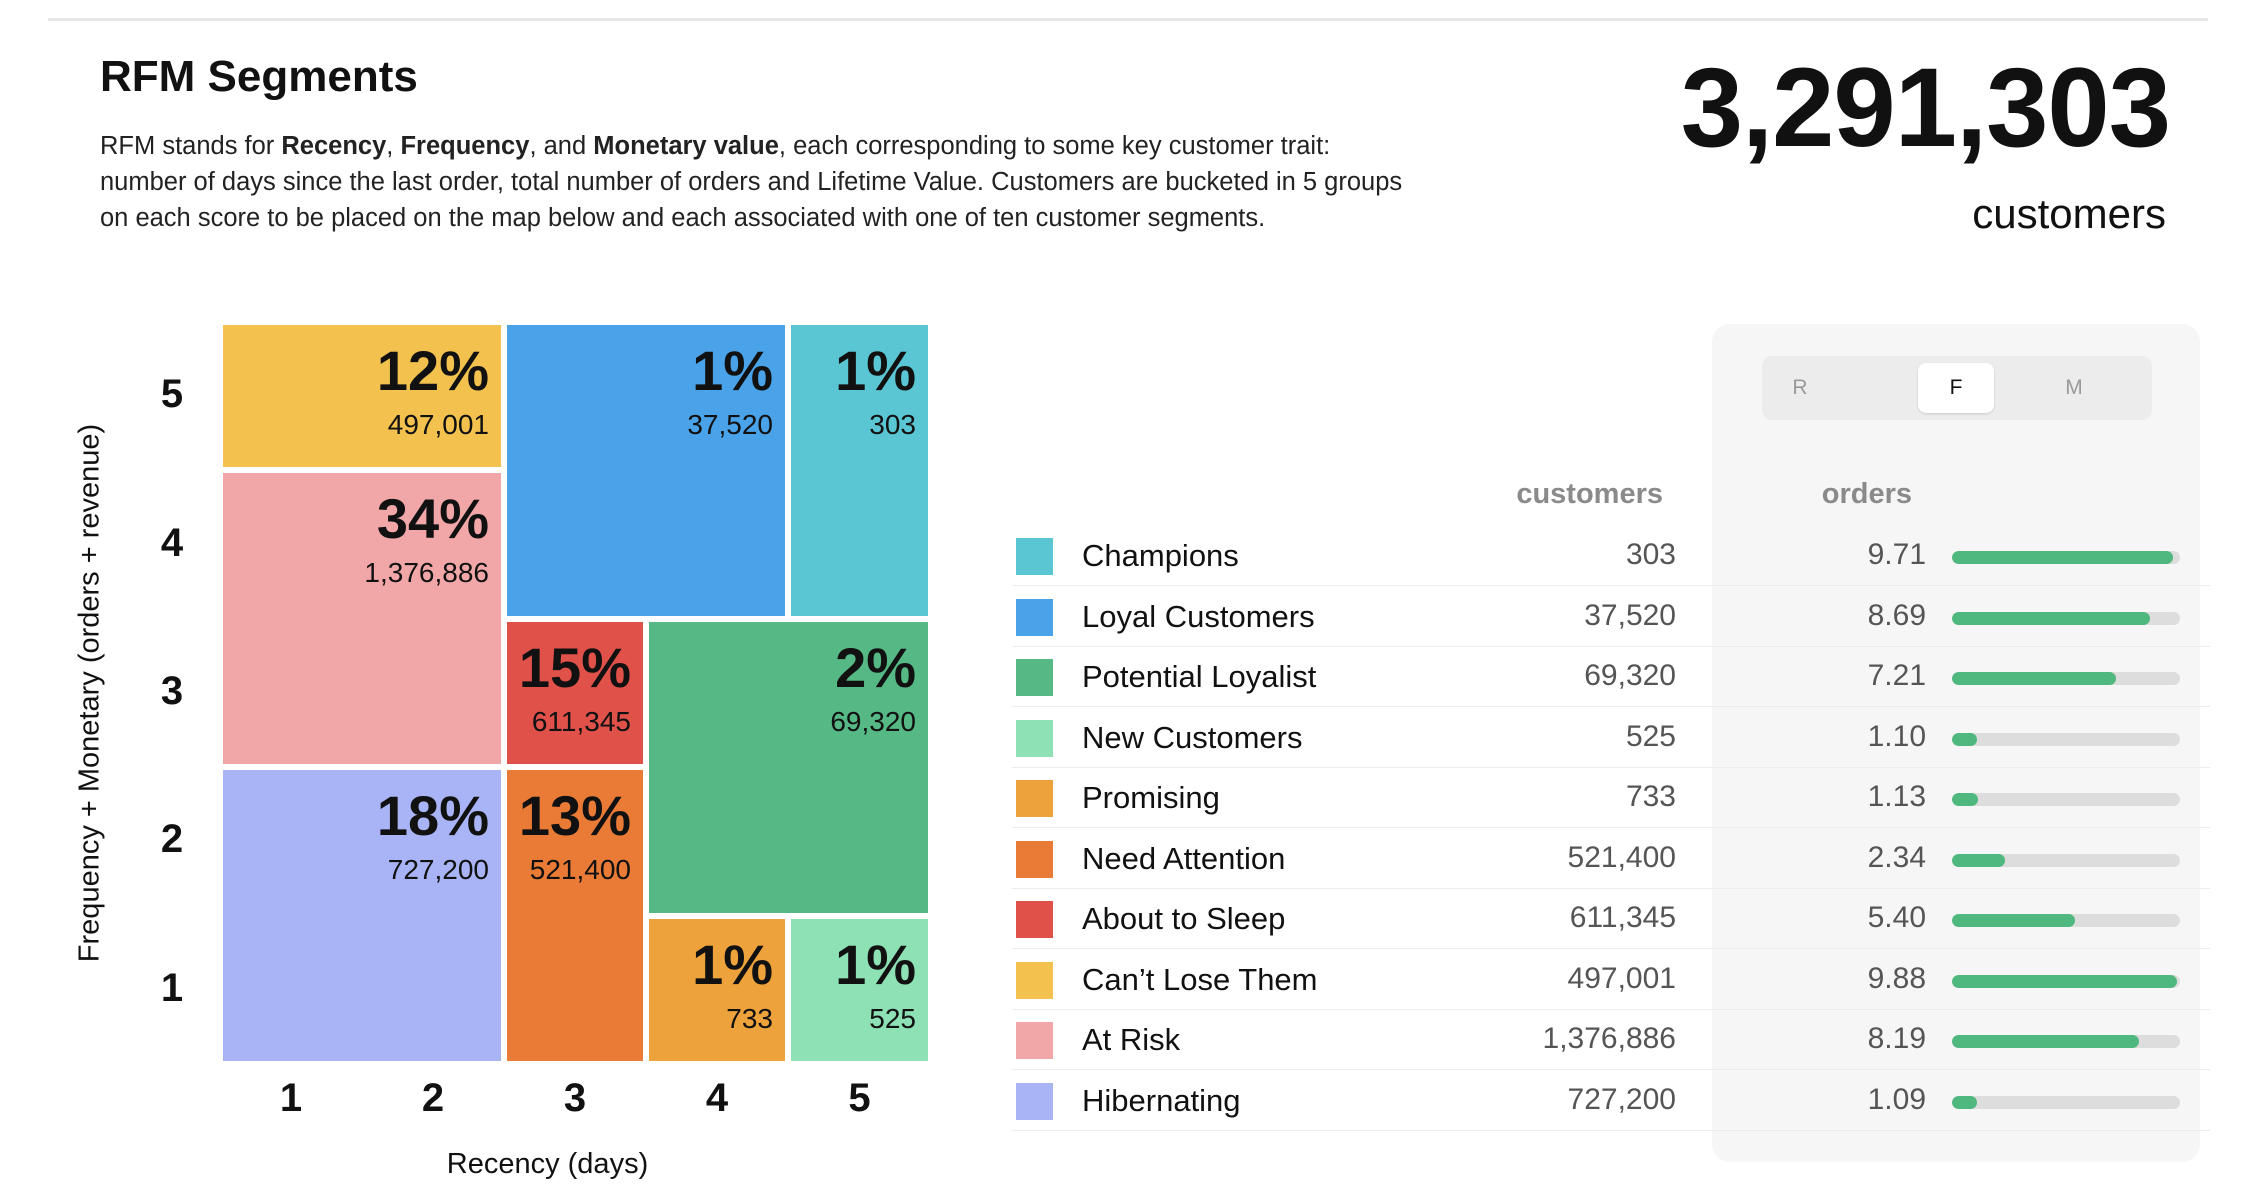  I want to click on segment-percent: 15%, so click(574, 667).